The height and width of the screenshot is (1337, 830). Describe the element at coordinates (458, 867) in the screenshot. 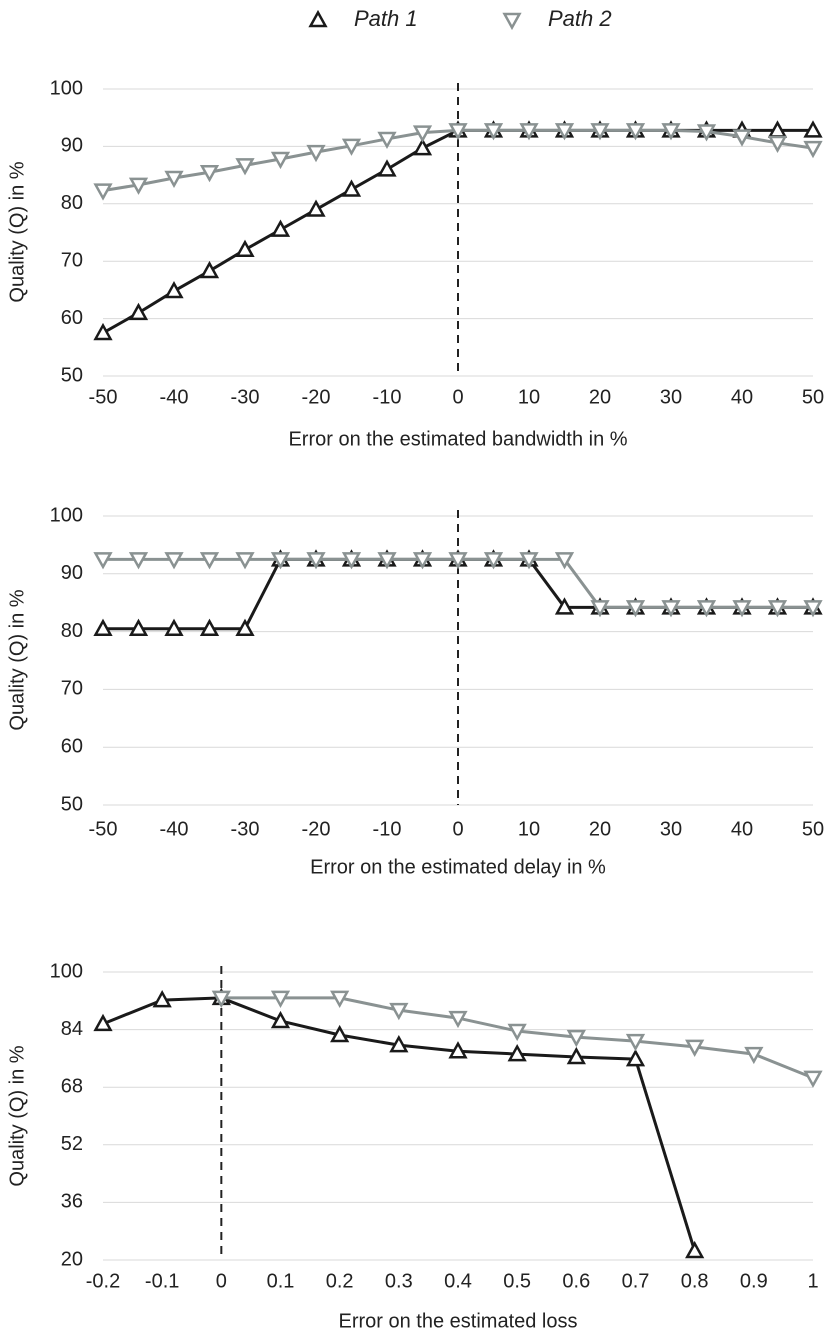

I see `x-axis-title: Error on the estimated delay in %` at that location.